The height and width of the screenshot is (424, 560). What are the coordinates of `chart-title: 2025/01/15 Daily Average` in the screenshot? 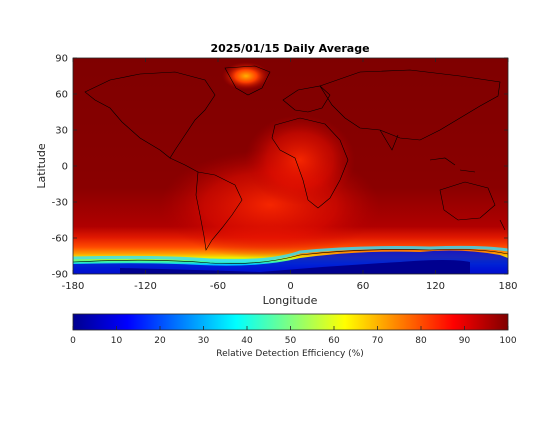 It's located at (289, 48).